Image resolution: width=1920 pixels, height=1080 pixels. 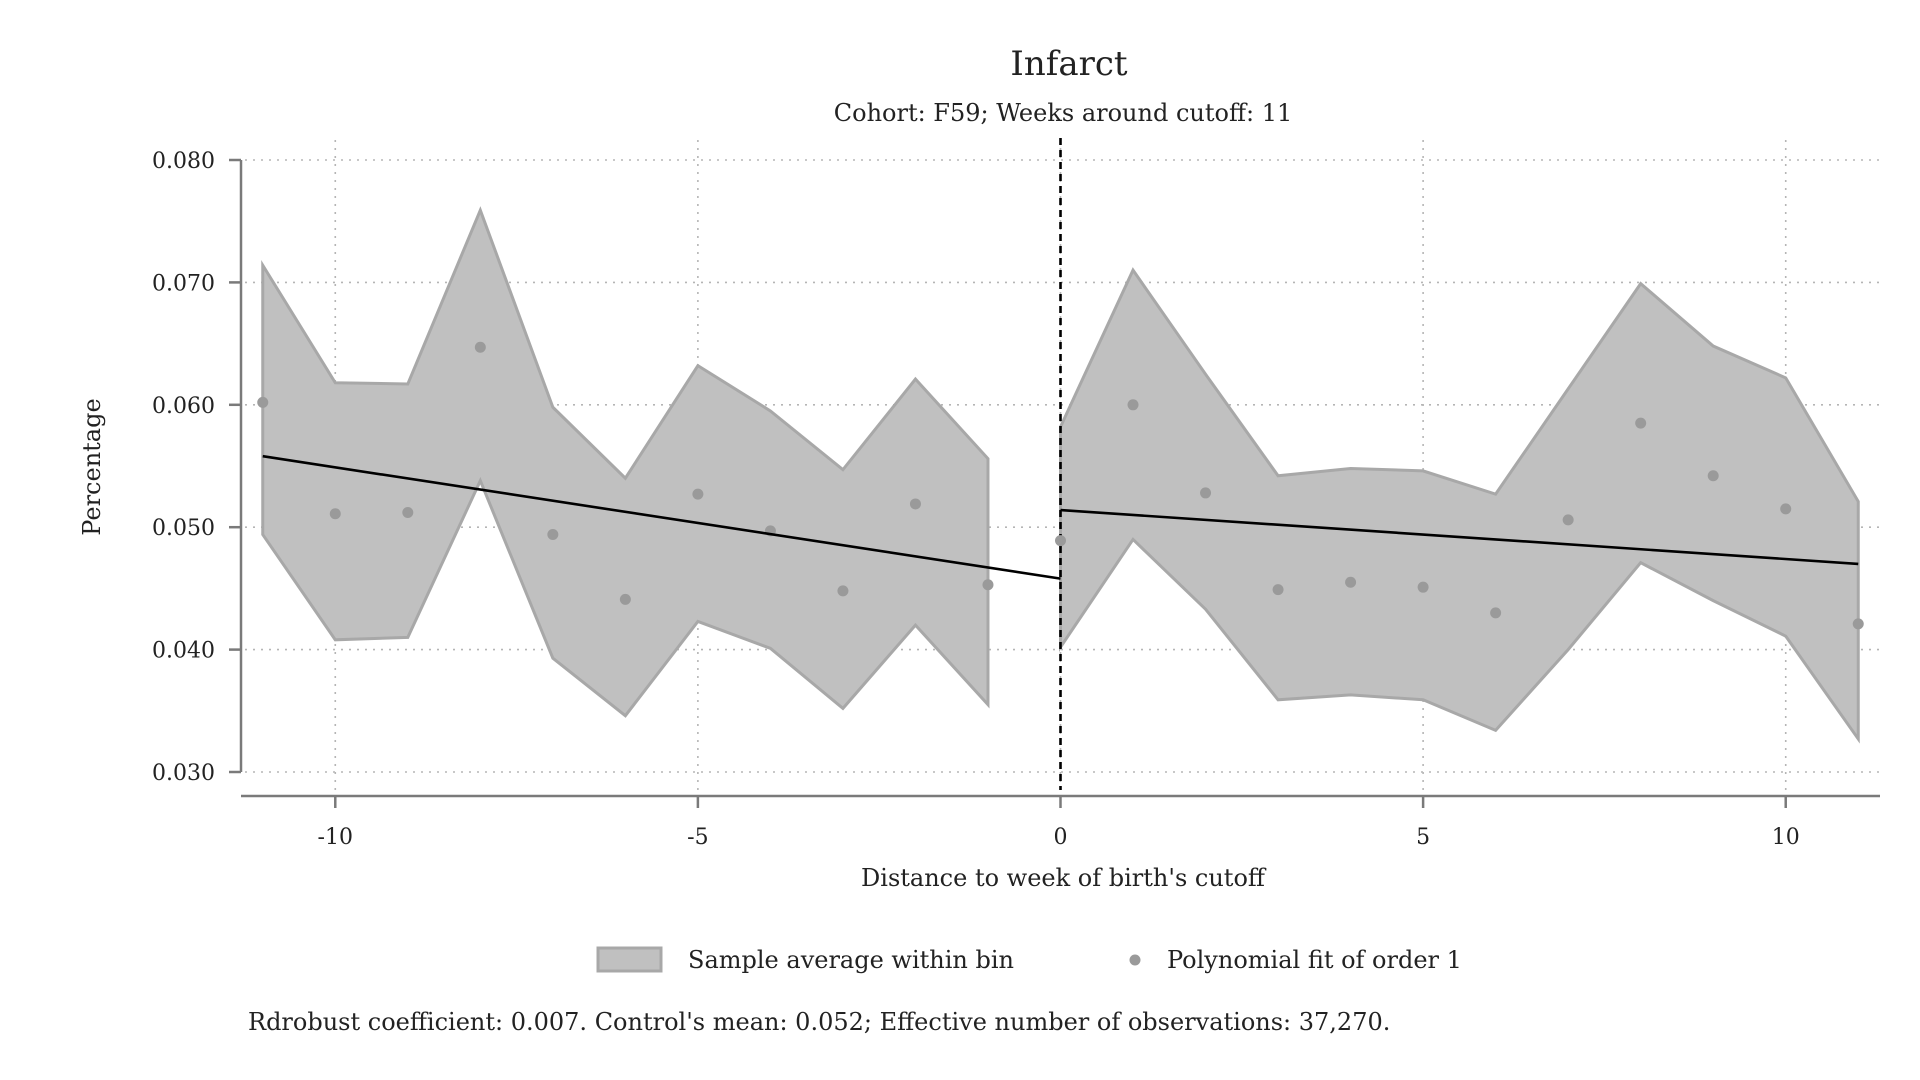 I want to click on y-tick-label: 0.040, so click(x=183, y=651).